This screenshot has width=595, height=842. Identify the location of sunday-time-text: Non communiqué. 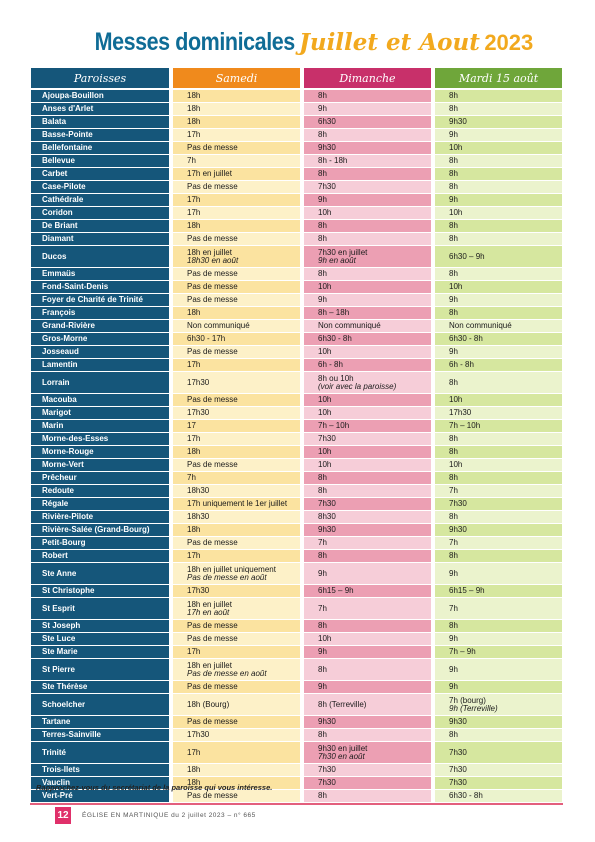
(349, 325).